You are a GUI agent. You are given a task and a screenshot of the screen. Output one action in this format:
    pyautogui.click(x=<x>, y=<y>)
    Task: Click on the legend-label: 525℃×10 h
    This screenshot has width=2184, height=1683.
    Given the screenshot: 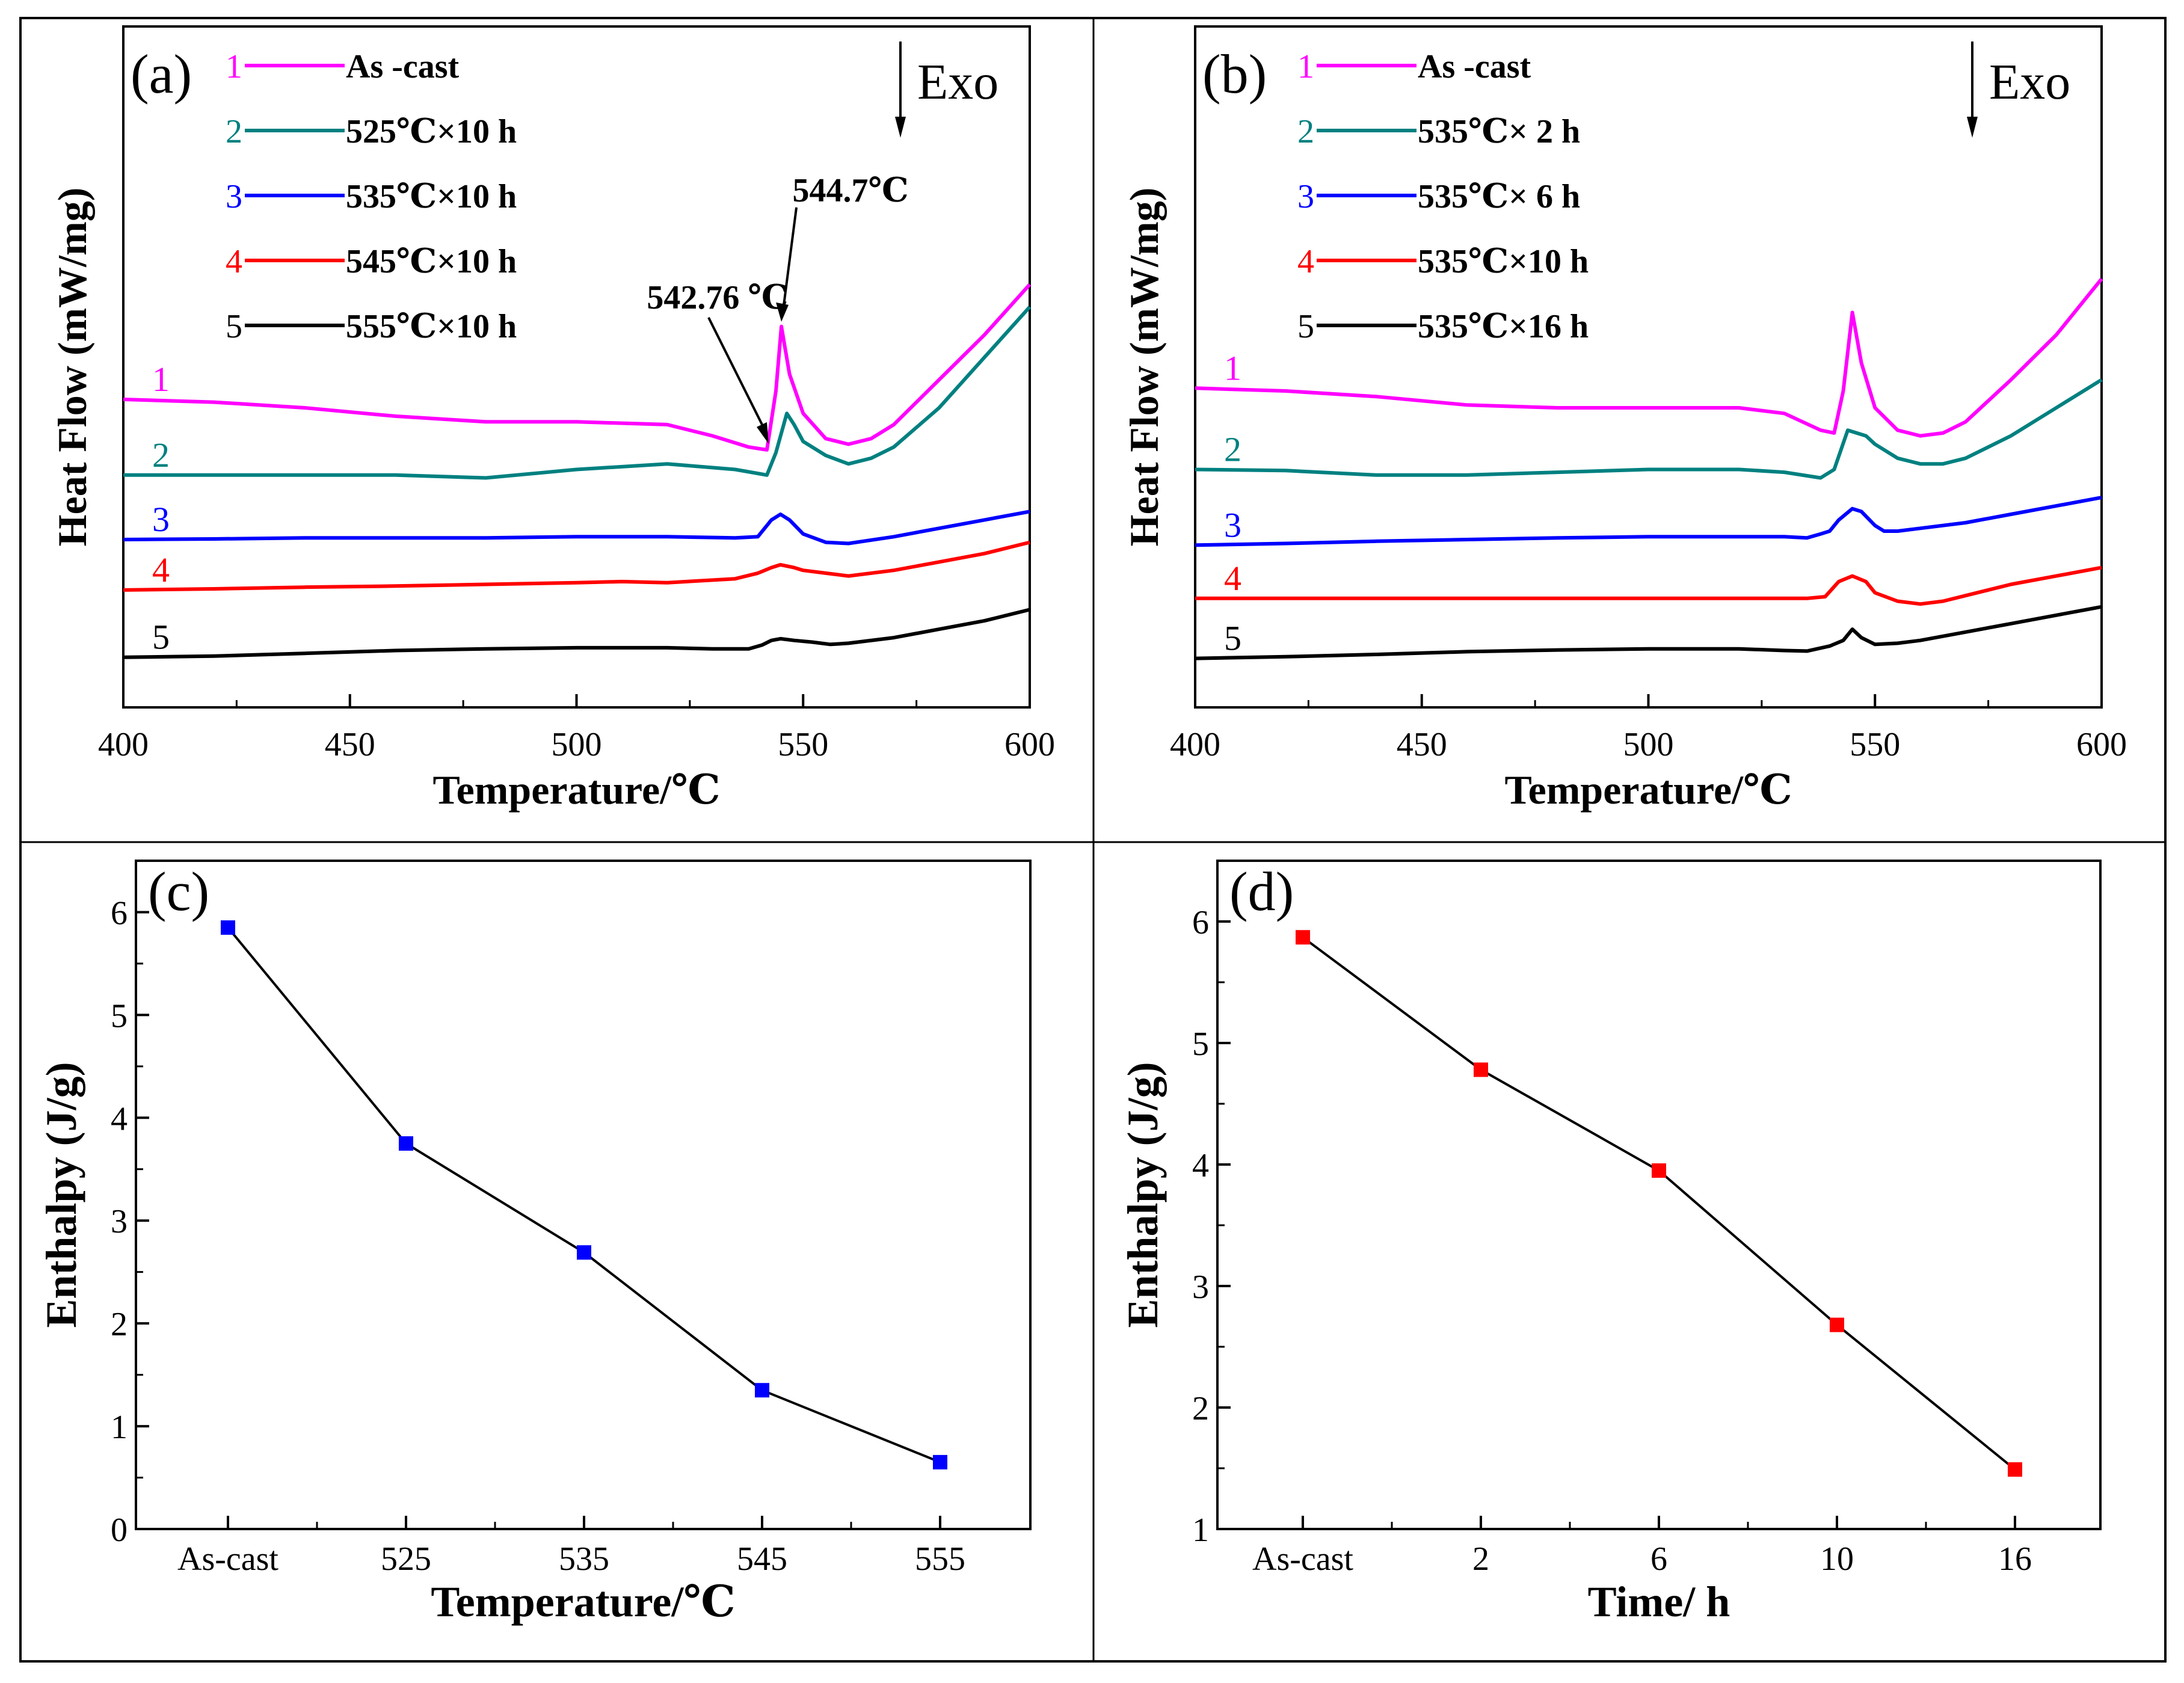 What is the action you would take?
    pyautogui.click(x=431, y=131)
    